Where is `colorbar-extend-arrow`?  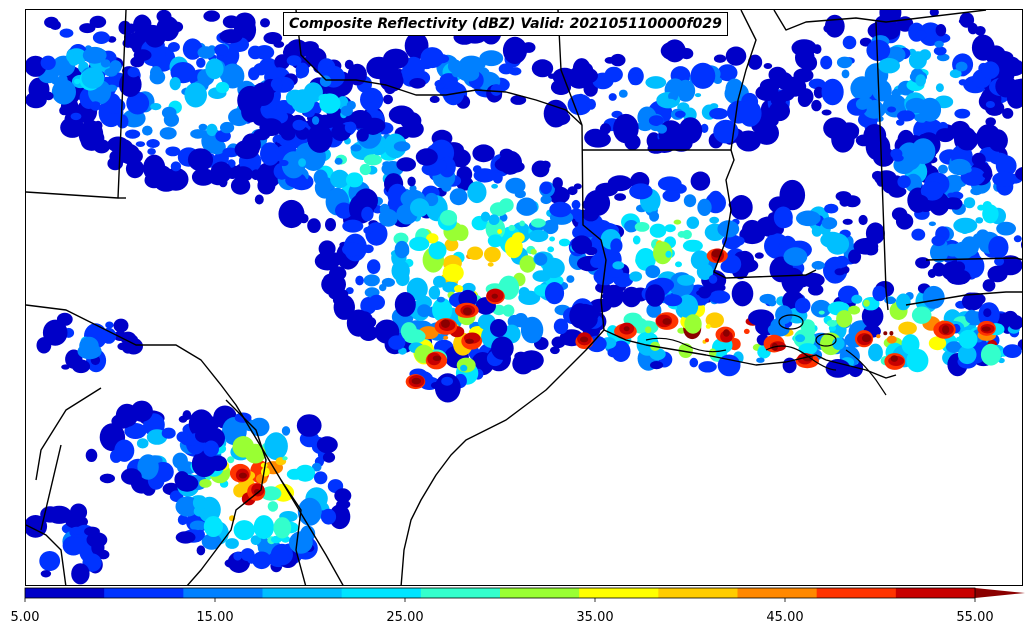
colorbar-extend-arrow is located at coordinates (1000, 593).